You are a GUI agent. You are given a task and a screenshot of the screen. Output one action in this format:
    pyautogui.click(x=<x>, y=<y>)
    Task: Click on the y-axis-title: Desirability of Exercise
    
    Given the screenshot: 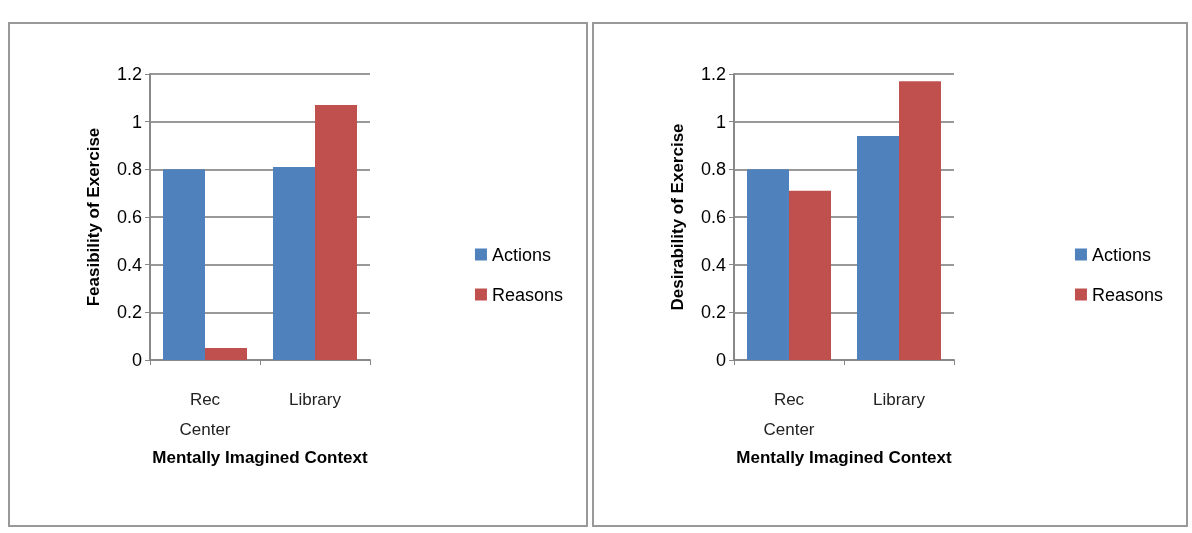 What is the action you would take?
    pyautogui.click(x=677, y=217)
    